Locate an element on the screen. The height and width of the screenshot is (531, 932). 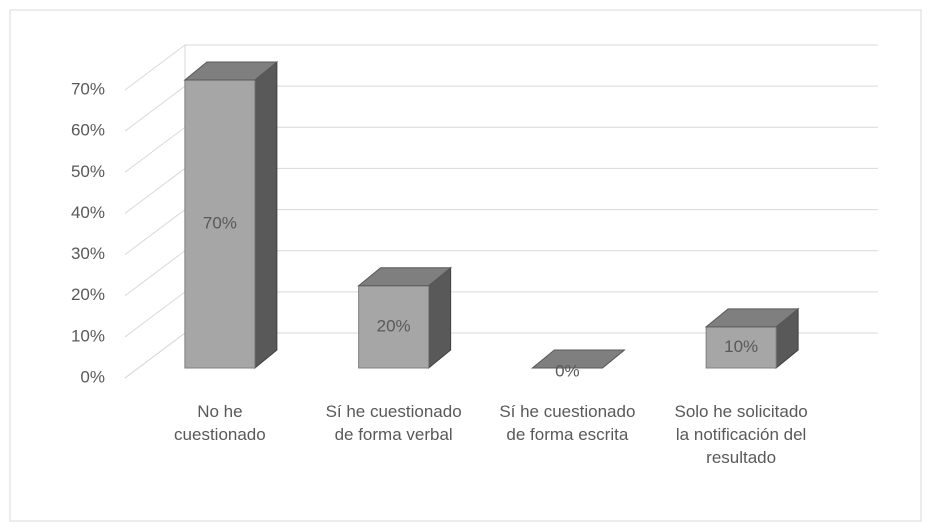
value-label: 10% is located at coordinates (741, 346).